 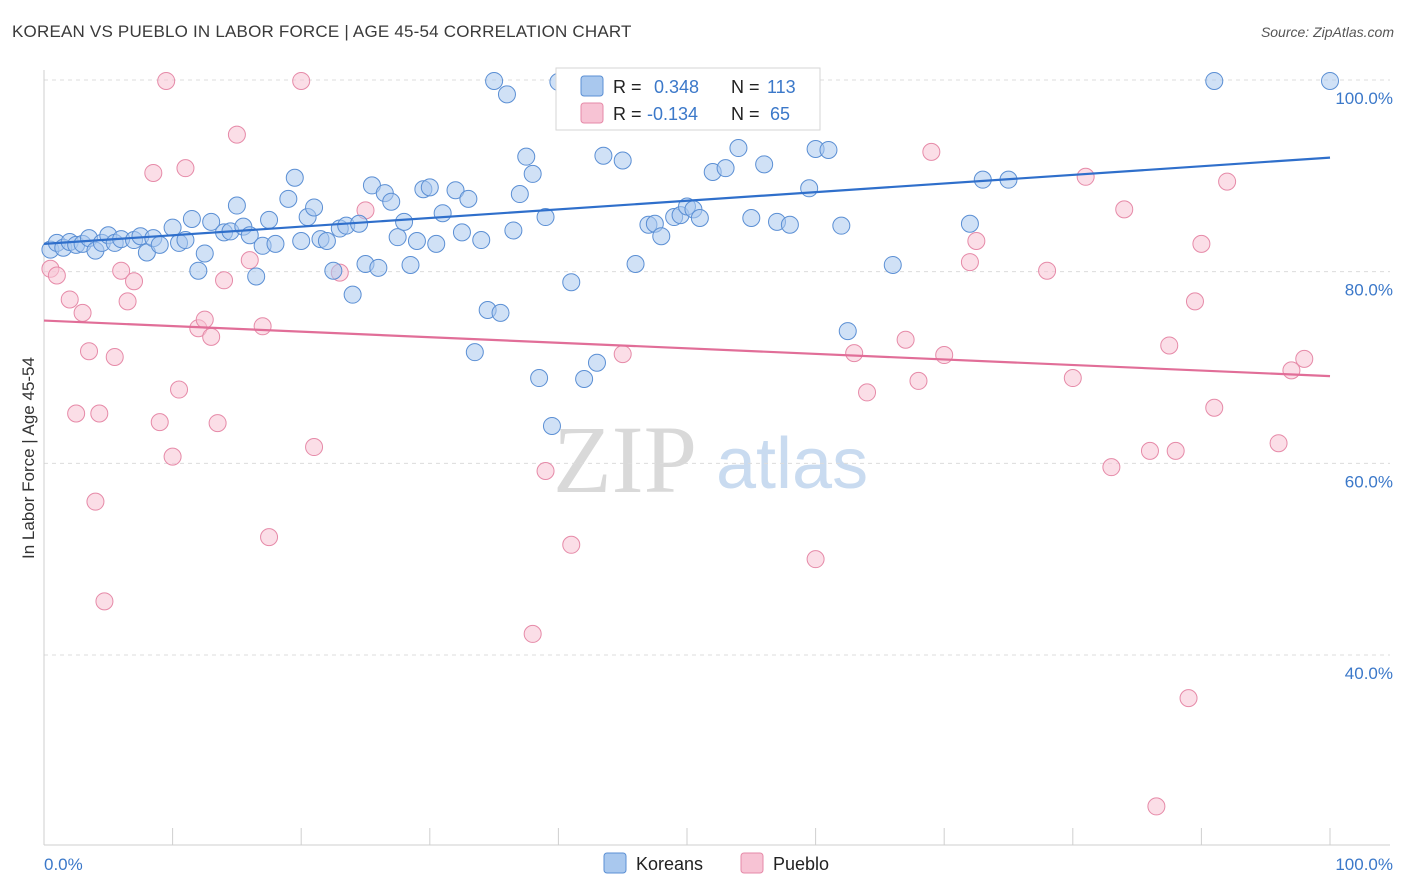 What do you see at coordinates (625, 459) in the screenshot?
I see `watermark-zip: ZIP` at bounding box center [625, 459].